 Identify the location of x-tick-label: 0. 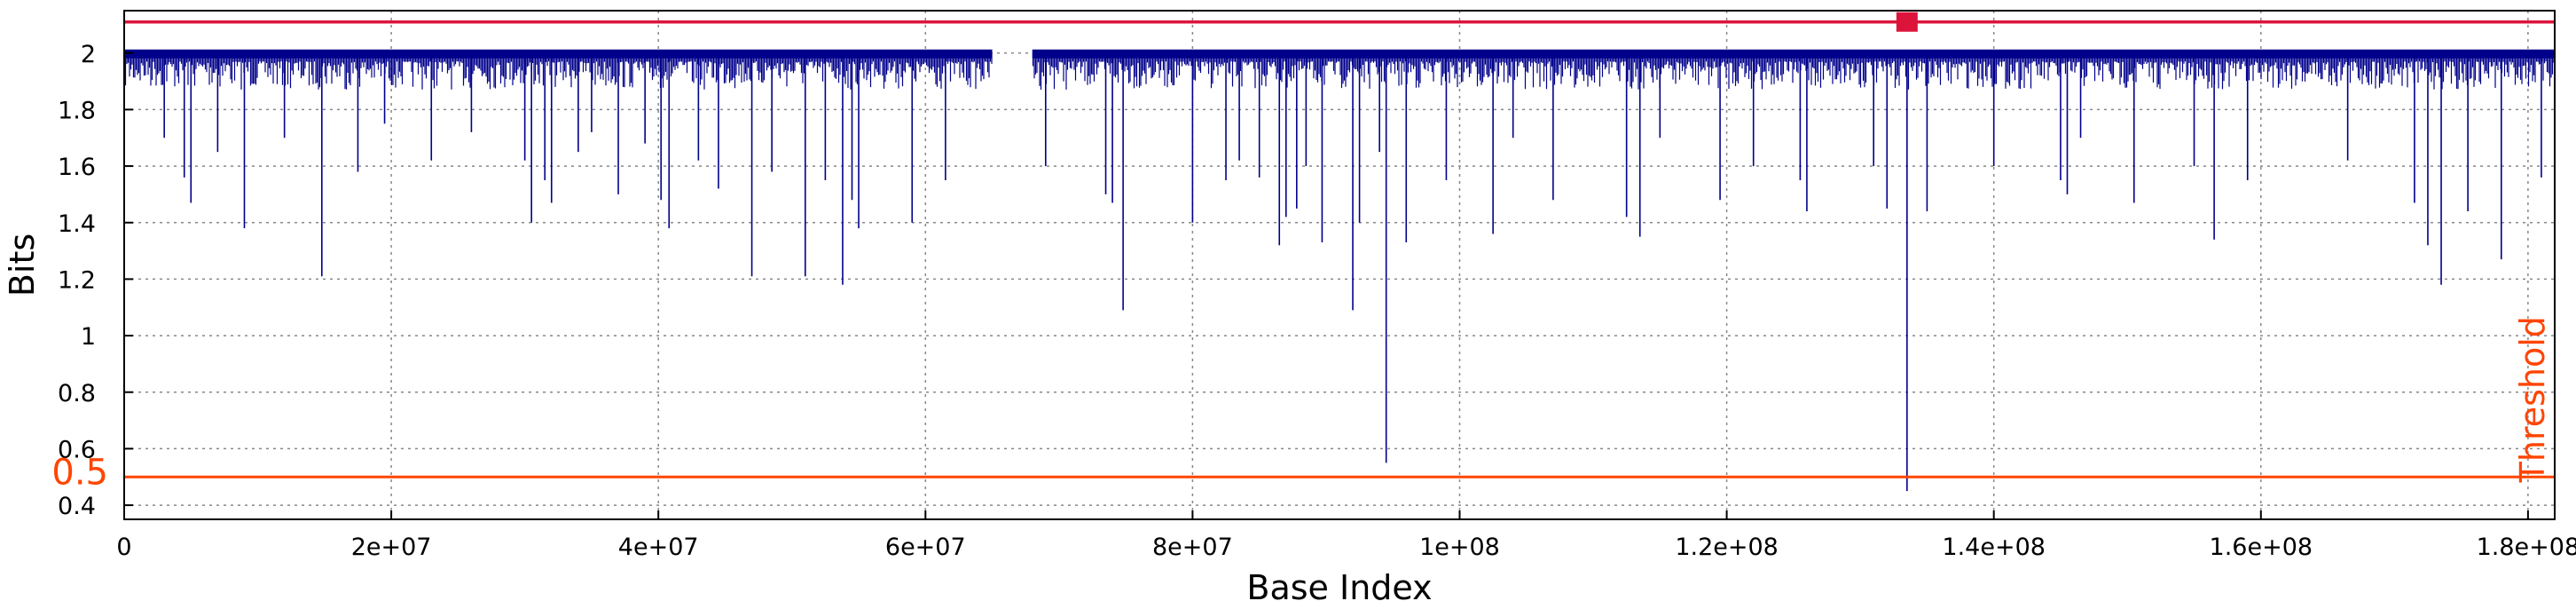
(123, 547).